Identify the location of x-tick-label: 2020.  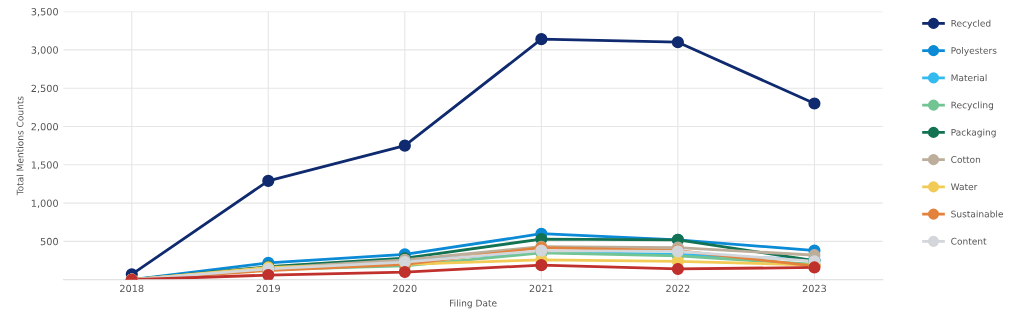
(405, 288).